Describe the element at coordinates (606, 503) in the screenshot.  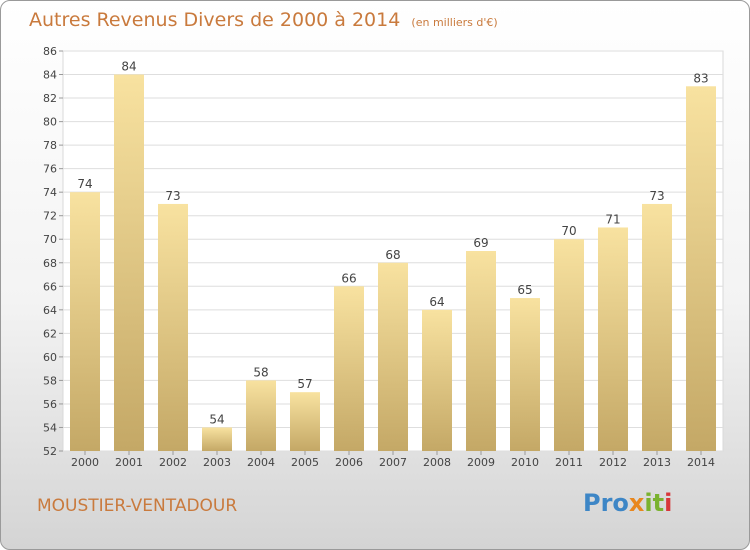
I see `logo-part-1: Pro` at that location.